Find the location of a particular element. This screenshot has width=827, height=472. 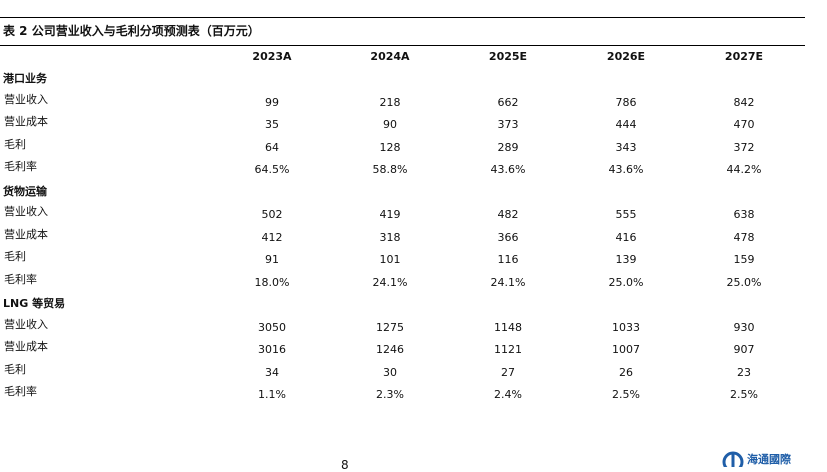

logo-icon is located at coordinates (733, 459).